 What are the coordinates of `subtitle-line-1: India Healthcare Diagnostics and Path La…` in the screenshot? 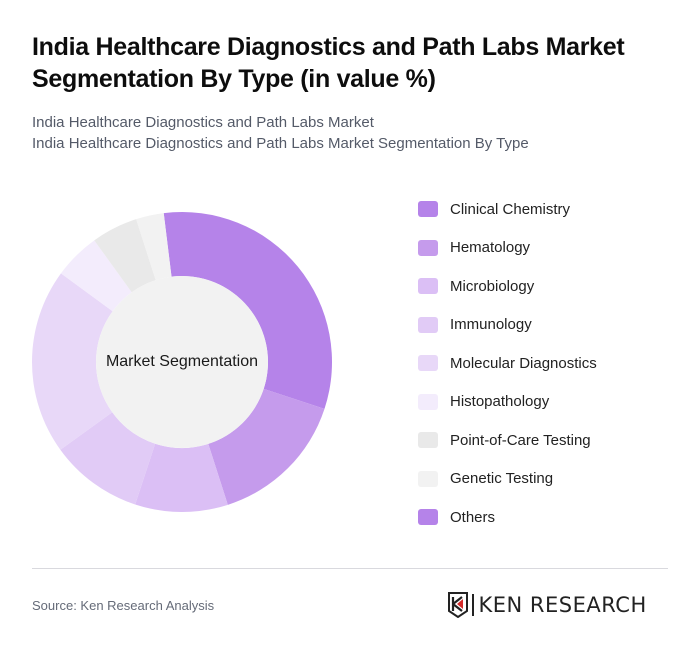 It's located at (203, 122).